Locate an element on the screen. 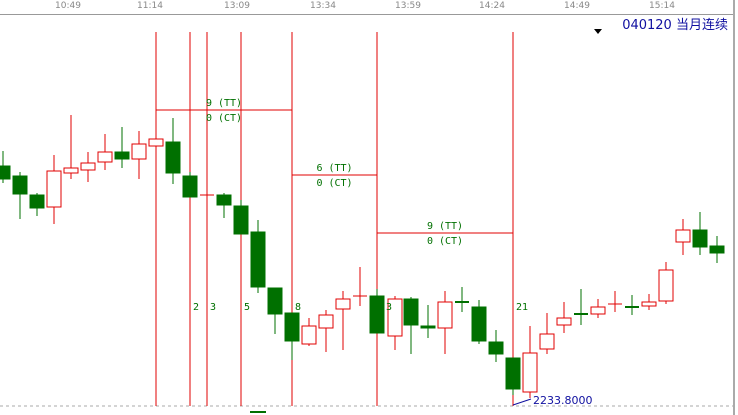 The width and height of the screenshot is (738, 415). low-price-label: 2233.8000 is located at coordinates (563, 400).